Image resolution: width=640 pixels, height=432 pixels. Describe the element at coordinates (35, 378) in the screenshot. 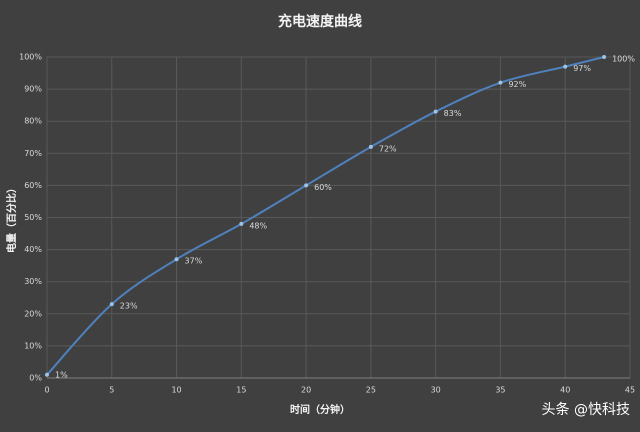

I see `y-tick-label: 0%` at that location.